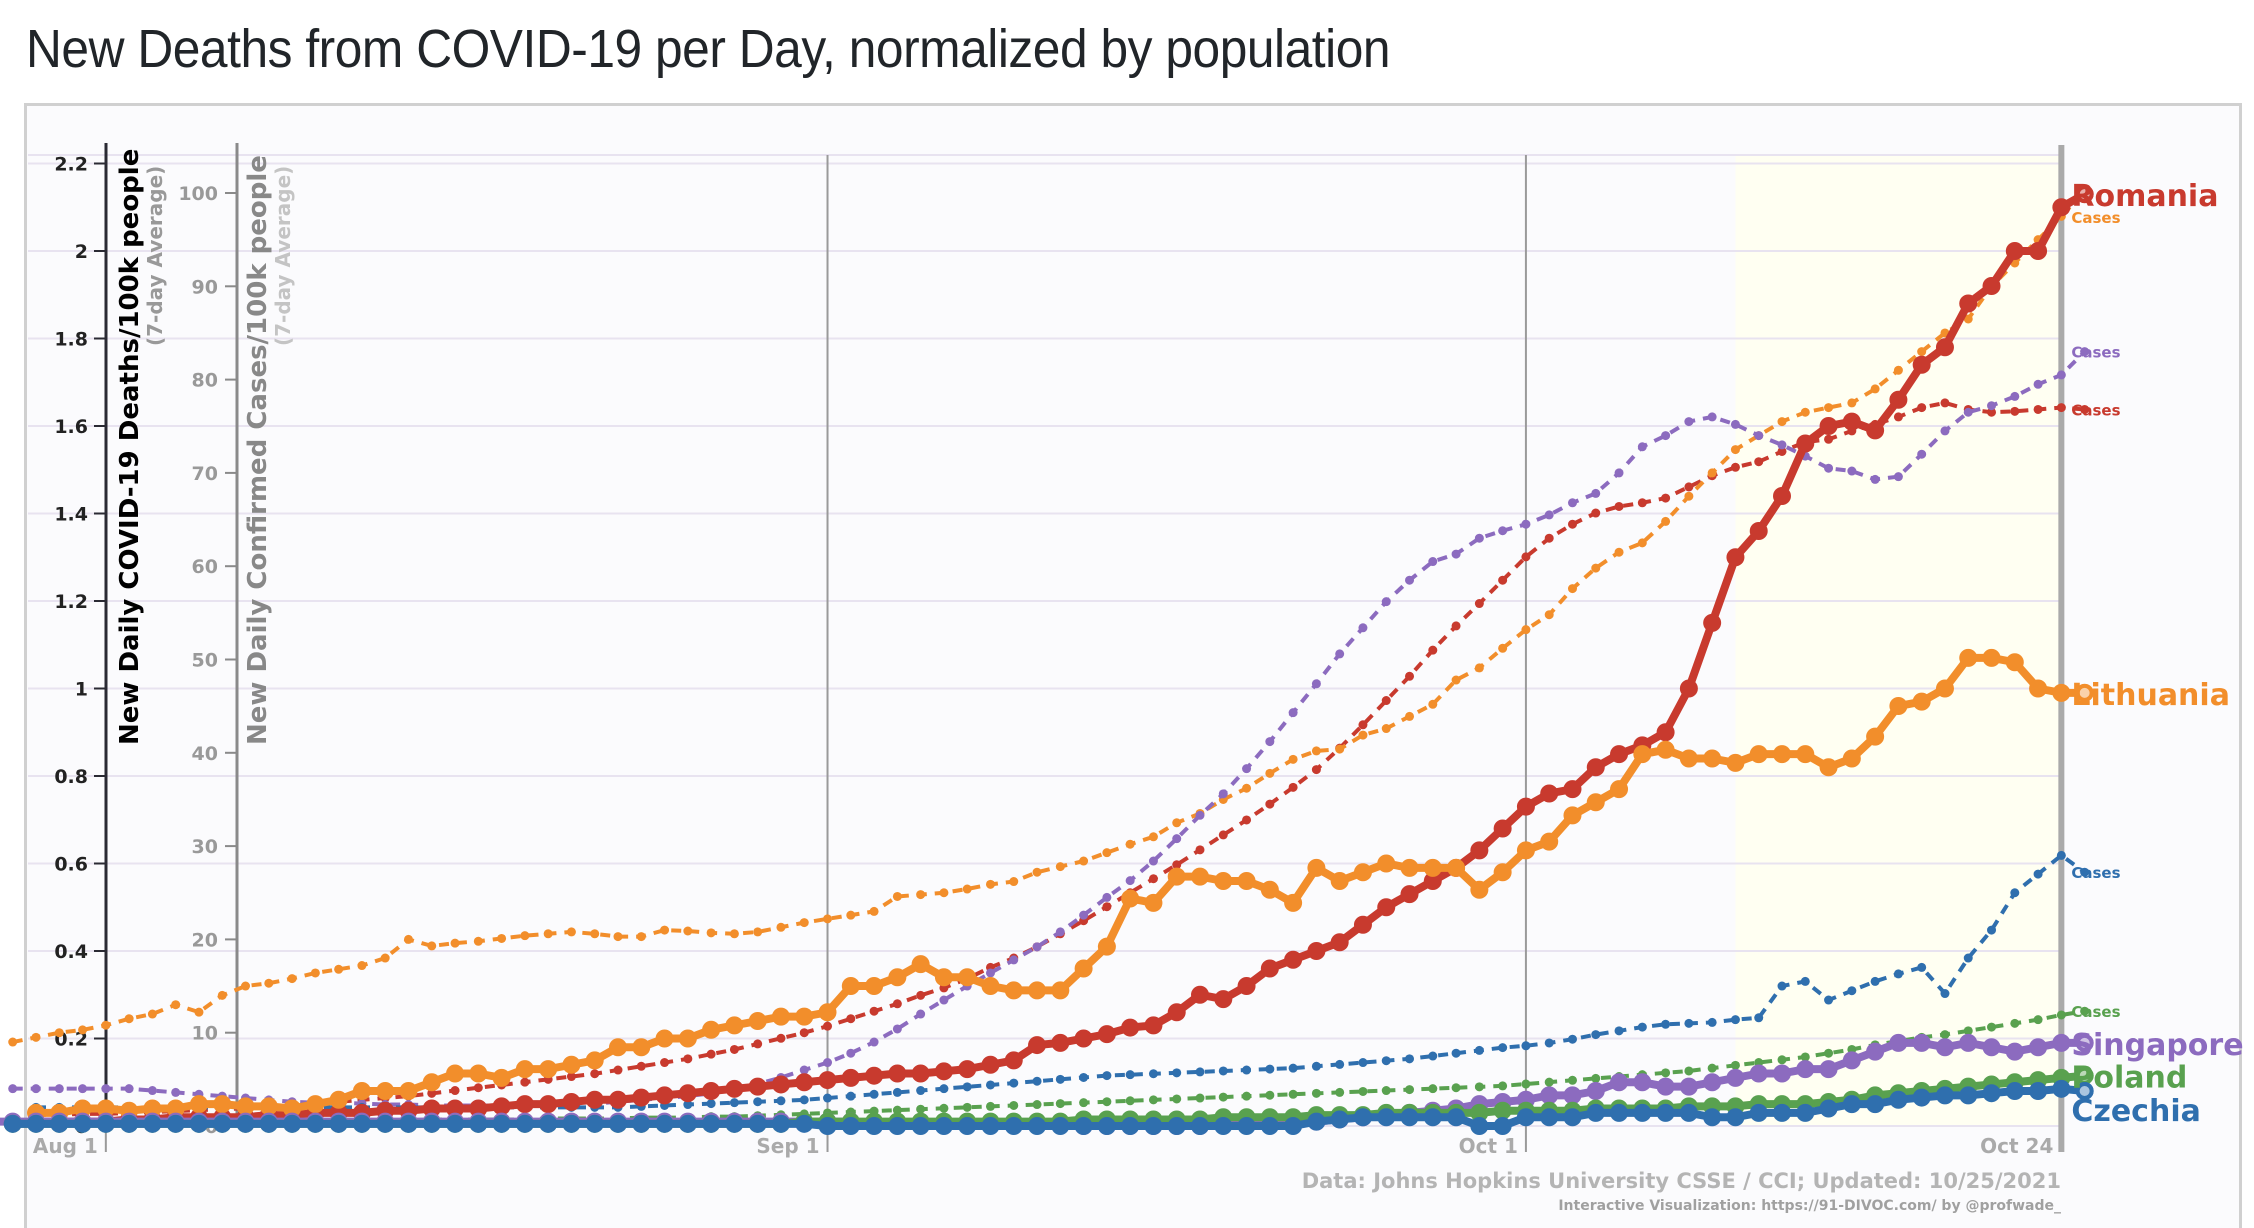 The width and height of the screenshot is (2254, 1228). Describe the element at coordinates (1488, 1146) in the screenshot. I see `x-tick-label: Oct 1` at that location.